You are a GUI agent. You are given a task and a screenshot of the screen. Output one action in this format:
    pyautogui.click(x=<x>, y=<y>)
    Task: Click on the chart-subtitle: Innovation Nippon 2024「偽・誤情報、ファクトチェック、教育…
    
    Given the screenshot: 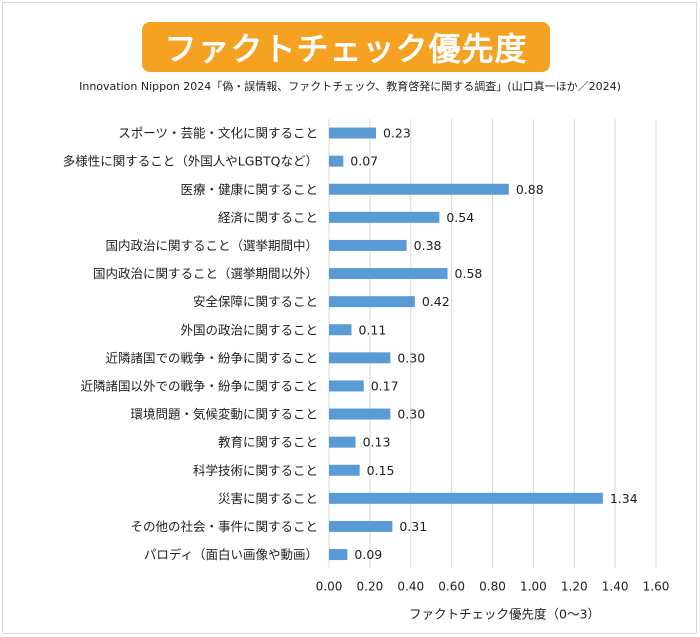 What is the action you would take?
    pyautogui.click(x=350, y=86)
    